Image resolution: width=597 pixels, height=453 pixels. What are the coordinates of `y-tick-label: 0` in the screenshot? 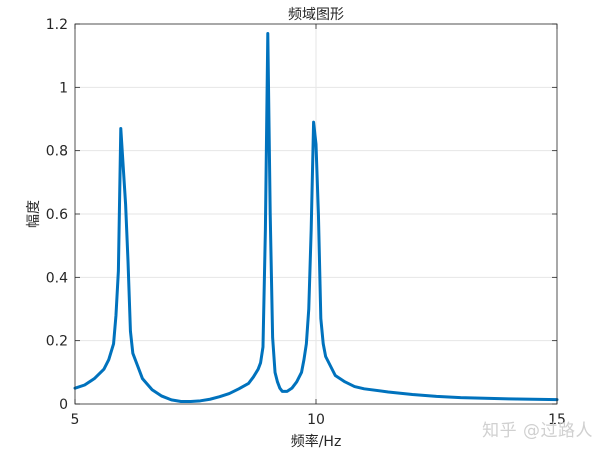 It's located at (63, 405).